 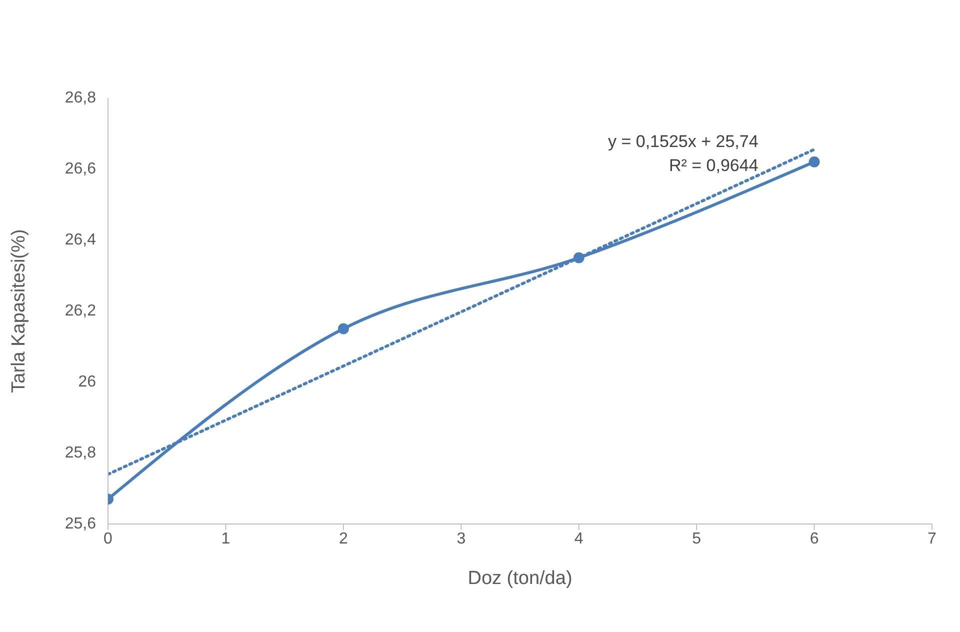 I want to click on y-tick-label: 26,2, so click(x=80, y=311).